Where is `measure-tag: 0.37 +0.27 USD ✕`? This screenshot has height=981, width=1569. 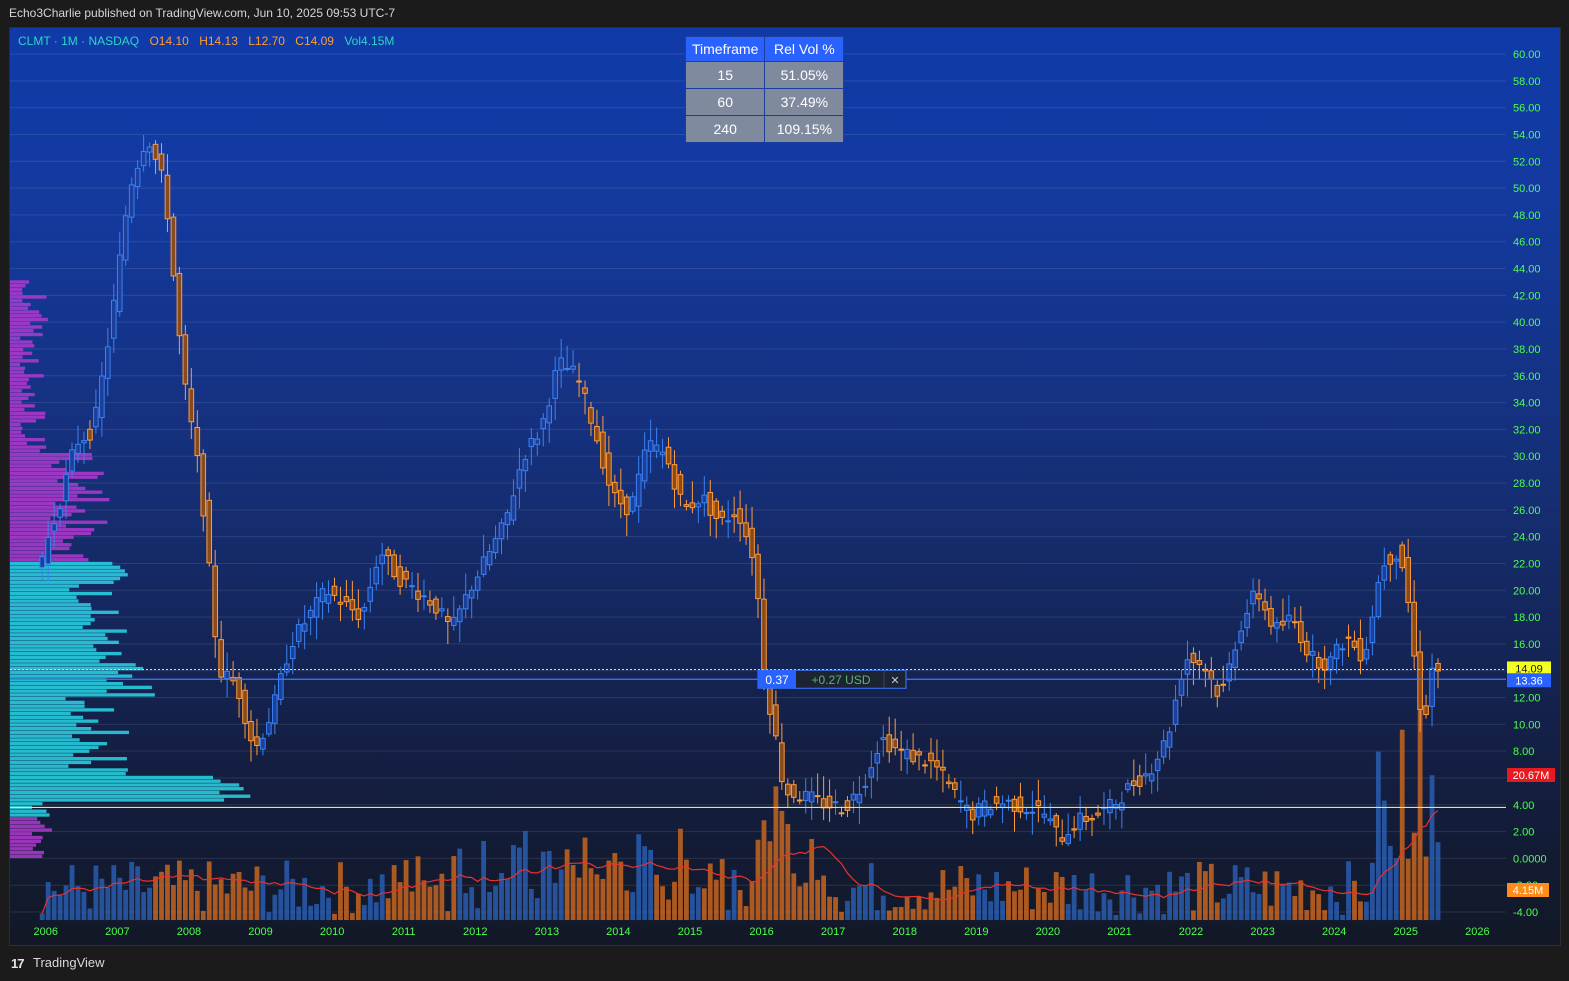
measure-tag: 0.37 +0.27 USD ✕ is located at coordinates (832, 679).